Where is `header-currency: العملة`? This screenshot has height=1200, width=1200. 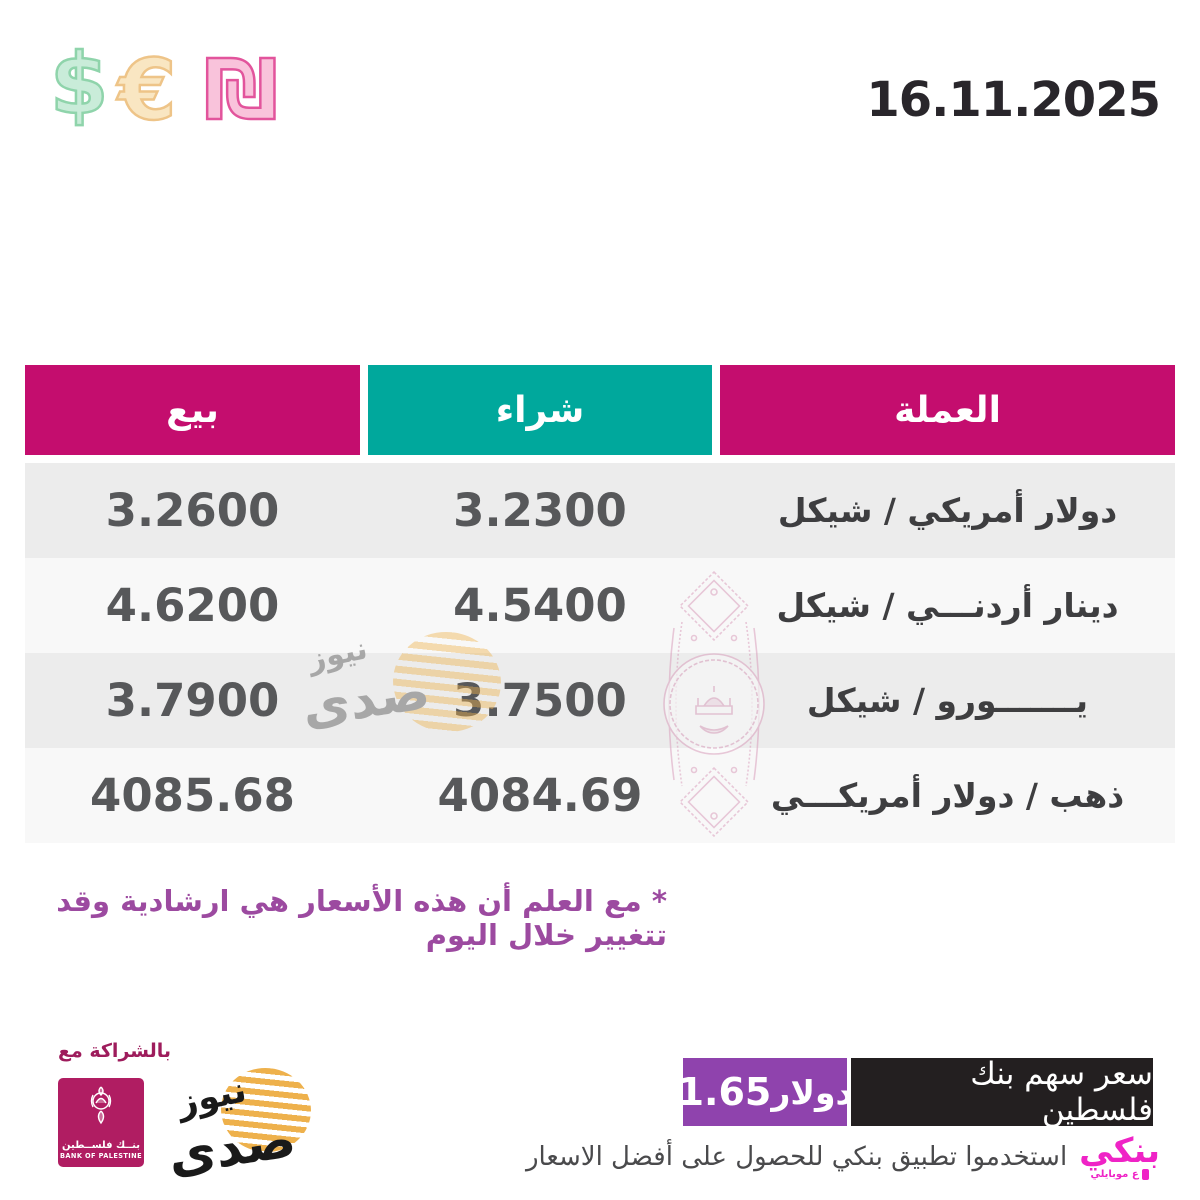 header-currency: العملة is located at coordinates (947, 410).